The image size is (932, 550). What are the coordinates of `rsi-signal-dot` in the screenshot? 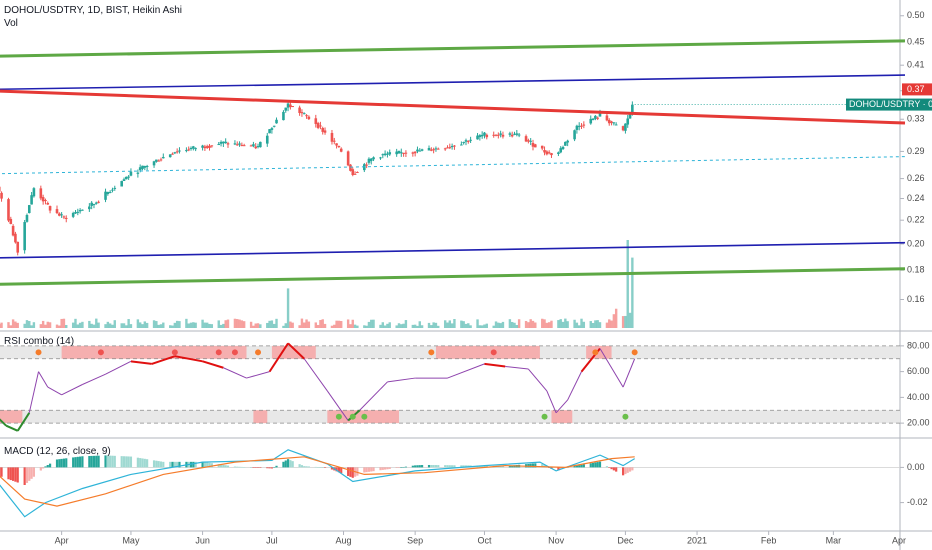 It's located at (258, 352).